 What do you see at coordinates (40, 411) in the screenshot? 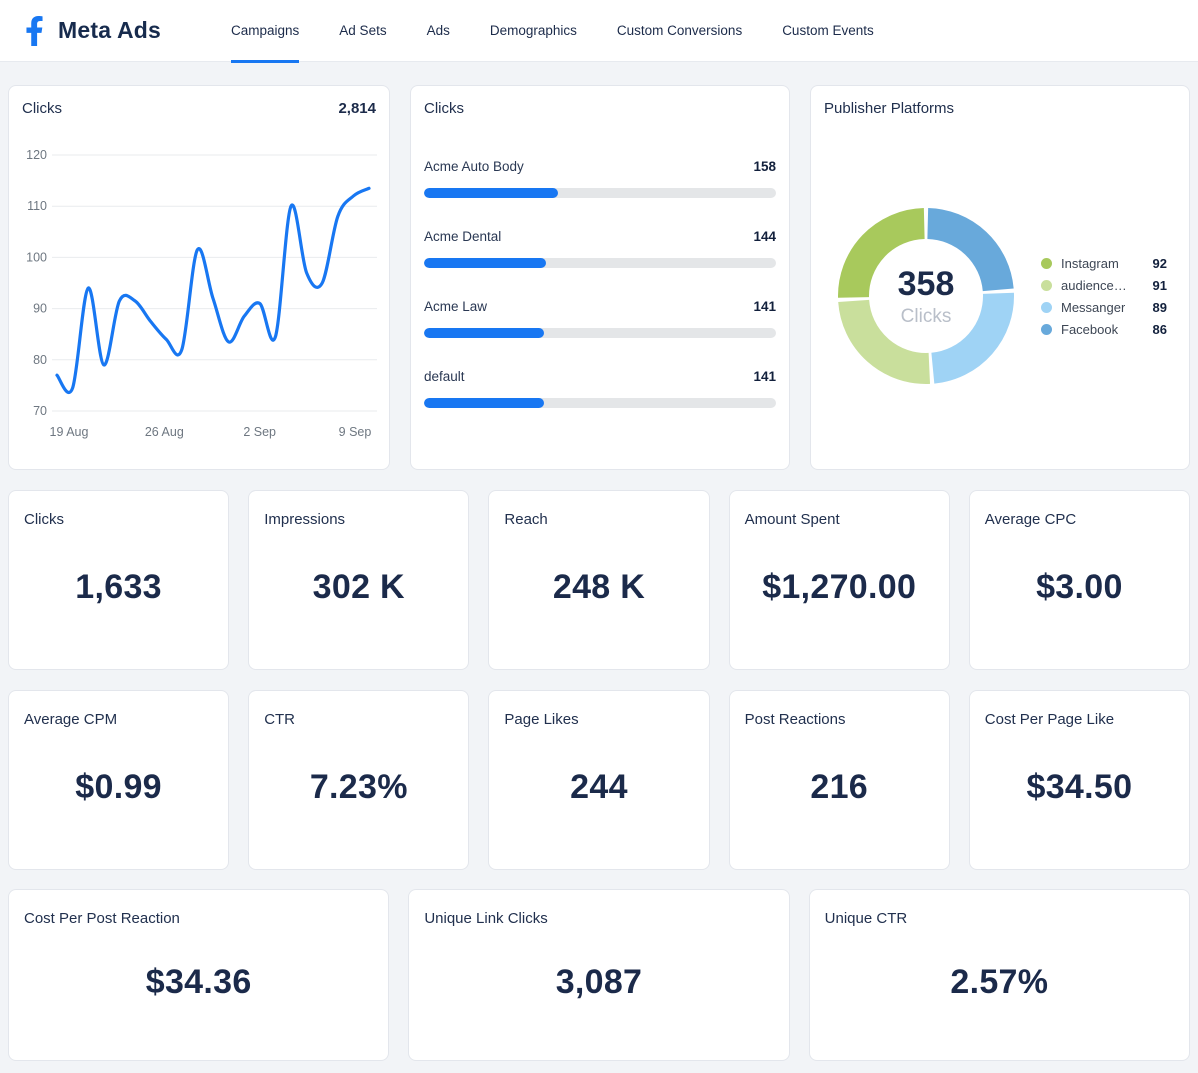
I see `y-tick-label: 70` at bounding box center [40, 411].